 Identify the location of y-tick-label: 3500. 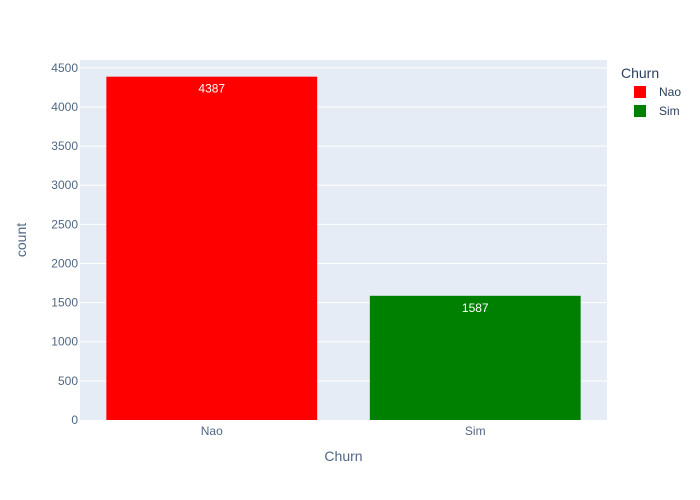
(64, 146).